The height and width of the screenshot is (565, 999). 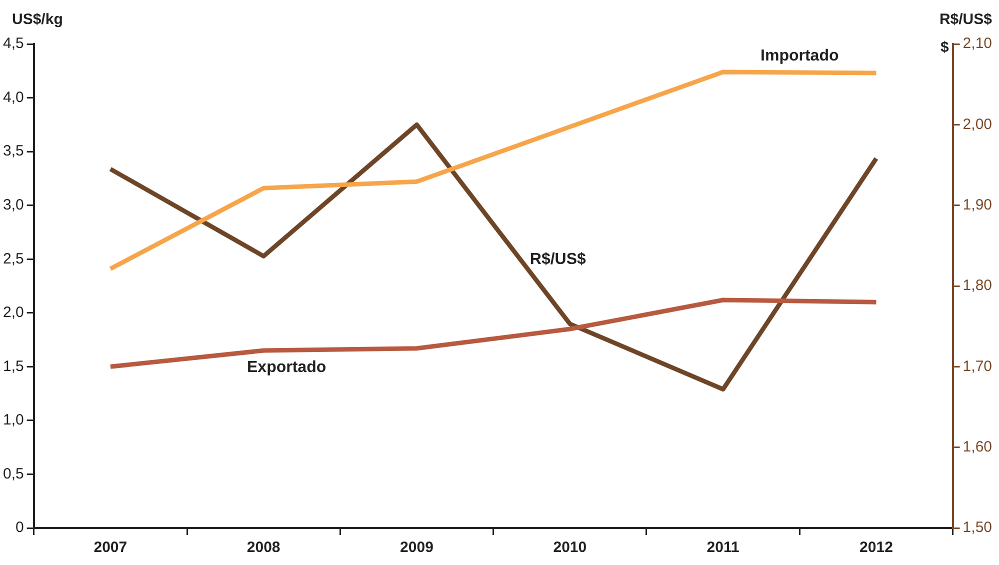 What do you see at coordinates (977, 285) in the screenshot?
I see `y2-tick-label: 1,80` at bounding box center [977, 285].